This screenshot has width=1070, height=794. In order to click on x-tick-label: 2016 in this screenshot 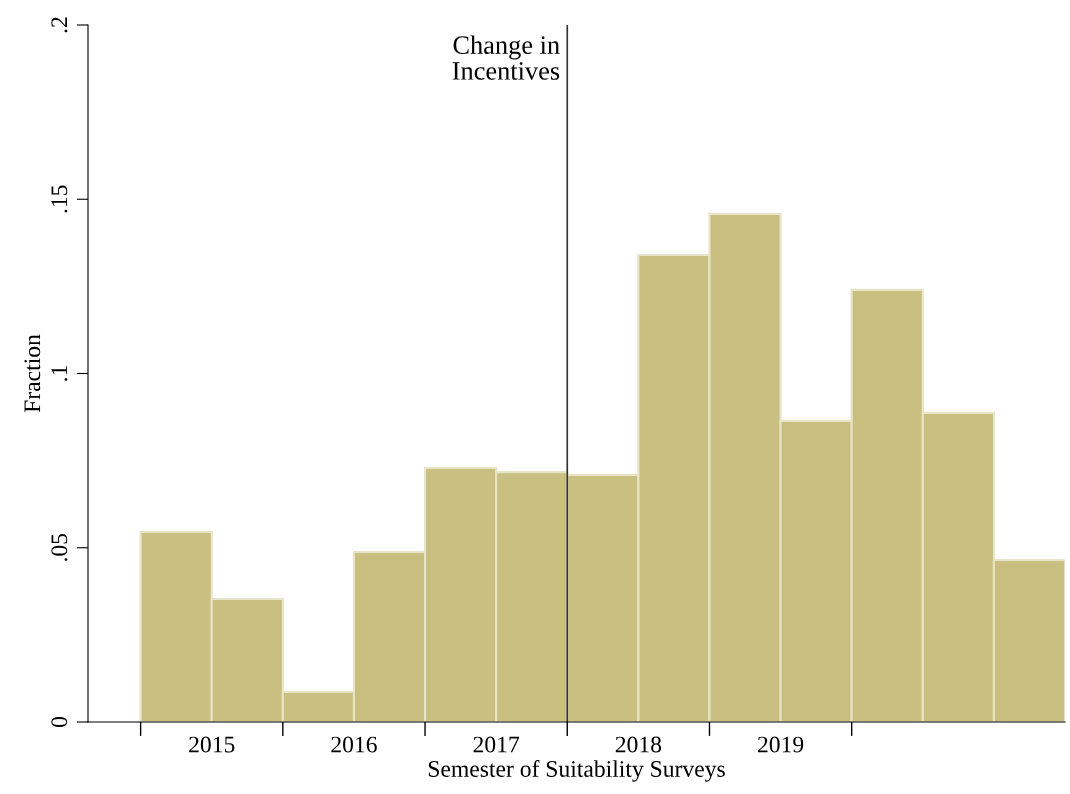, I will do `click(354, 744)`.